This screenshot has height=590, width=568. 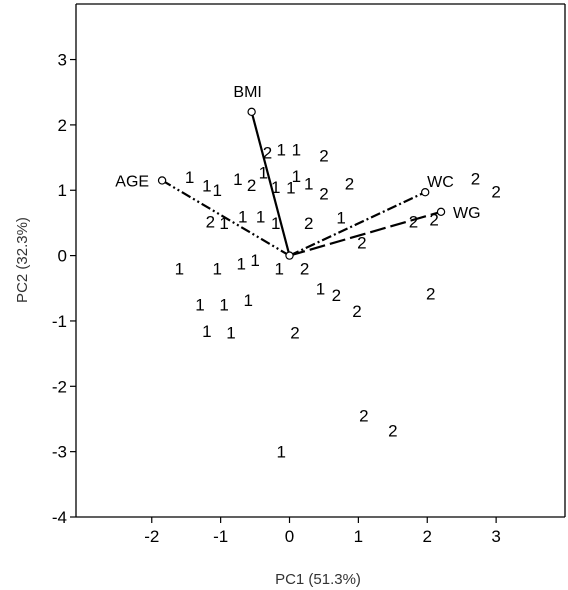 I want to click on vector-label-wg: WG, so click(x=467, y=213).